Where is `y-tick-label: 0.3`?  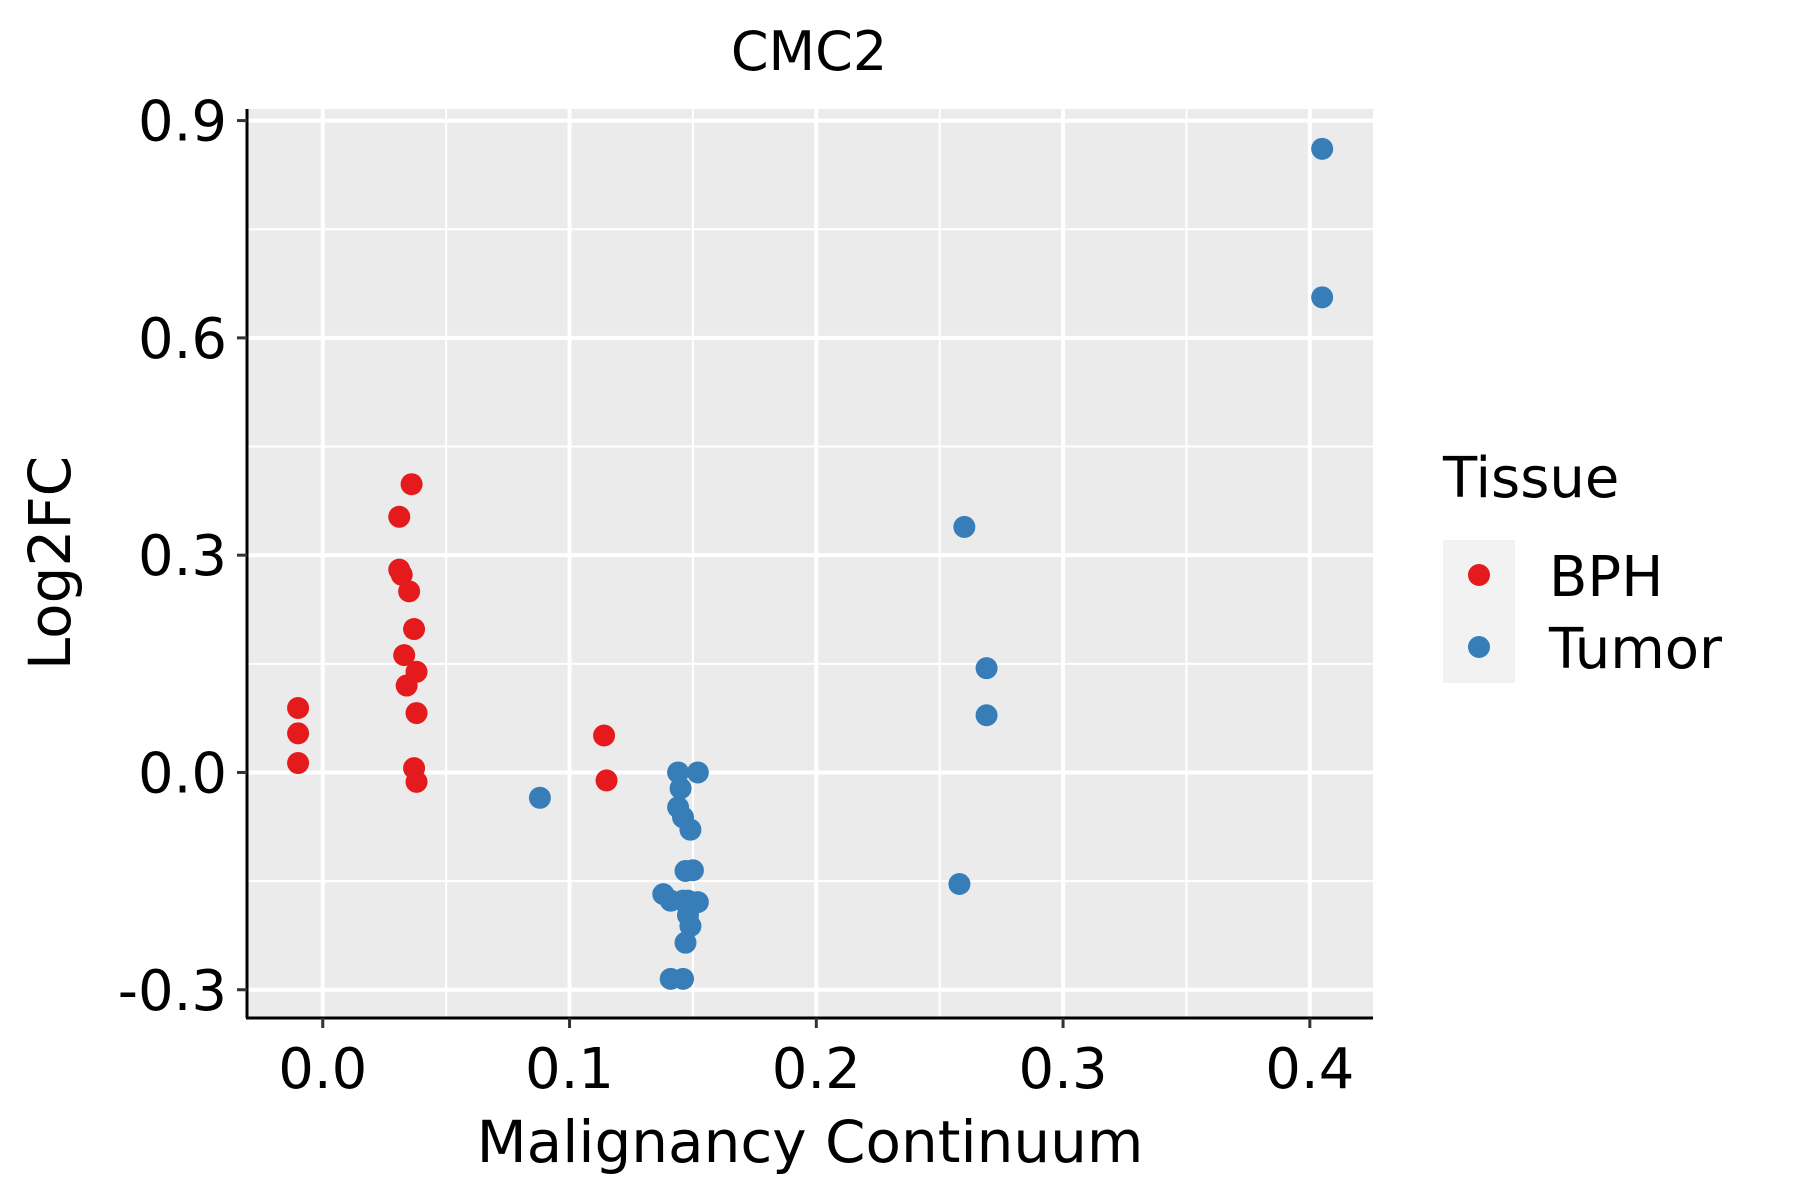
y-tick-label: 0.3 is located at coordinates (182, 556).